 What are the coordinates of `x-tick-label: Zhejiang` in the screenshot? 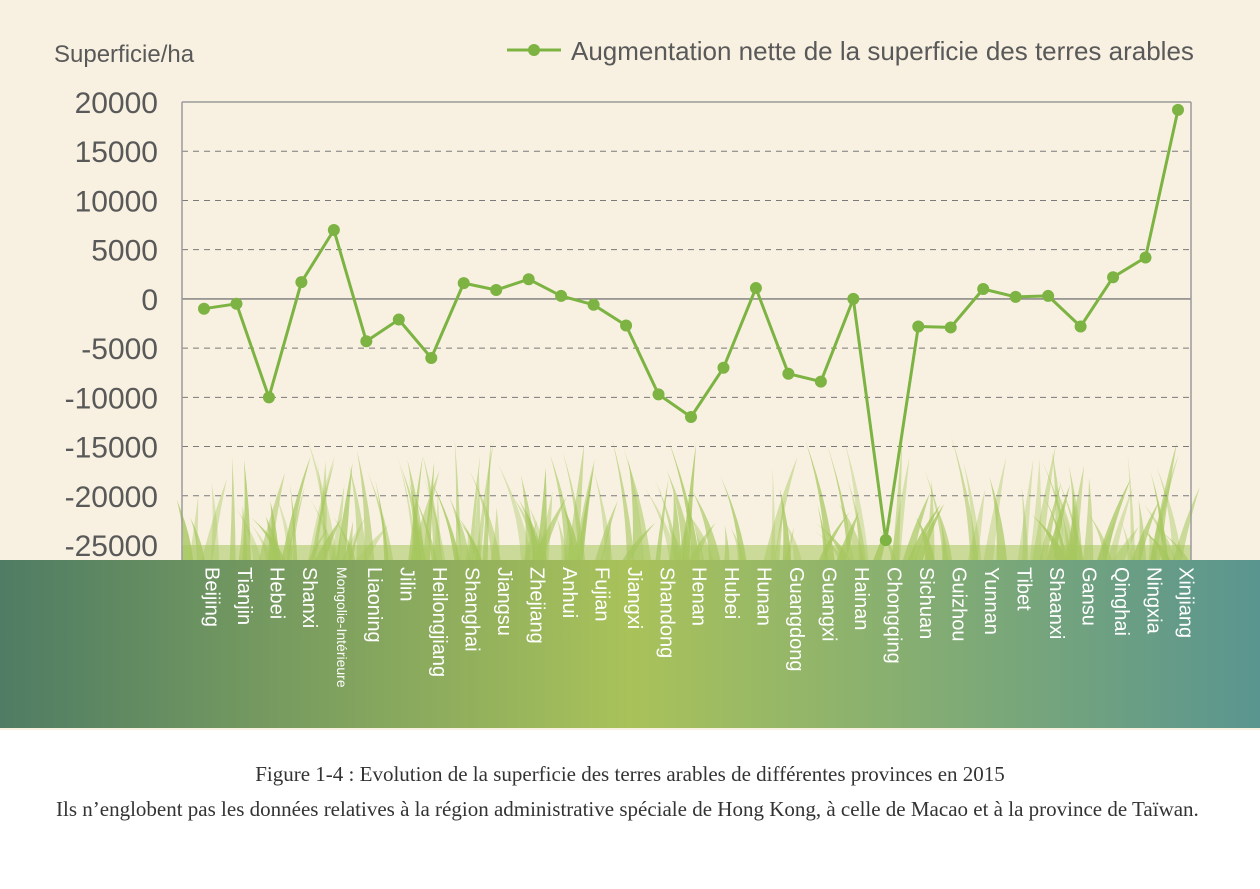 It's located at (536, 605).